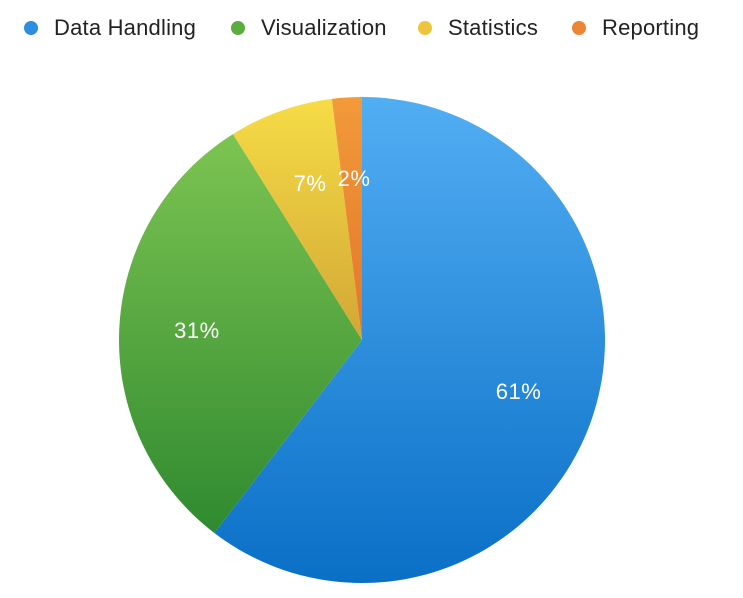  Describe the element at coordinates (324, 27) in the screenshot. I see `legend-label: Visualization` at that location.